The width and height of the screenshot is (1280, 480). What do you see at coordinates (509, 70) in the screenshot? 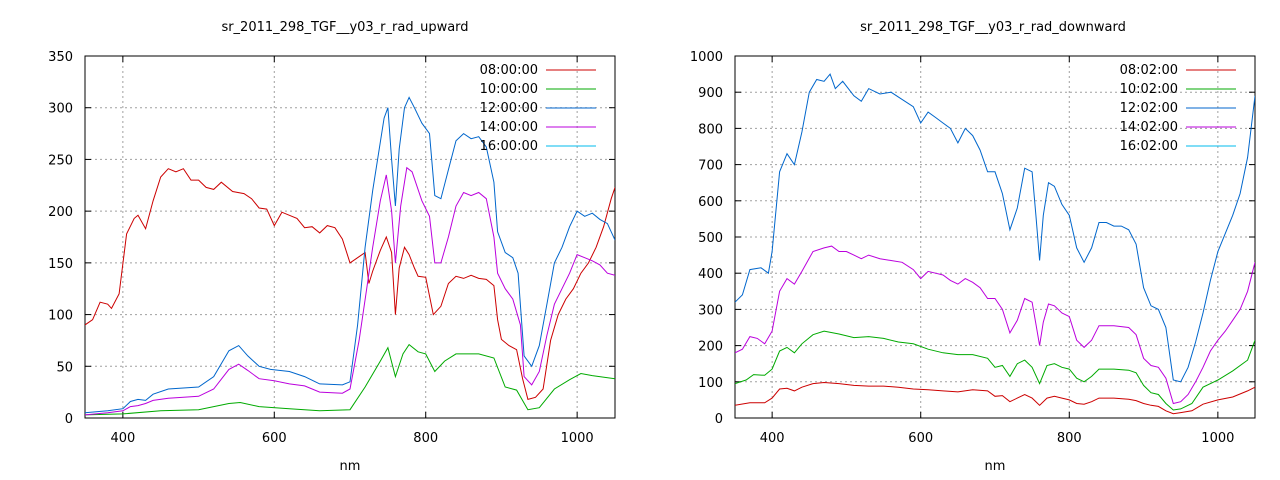
I see `legend-label: 08:00:00` at bounding box center [509, 70].